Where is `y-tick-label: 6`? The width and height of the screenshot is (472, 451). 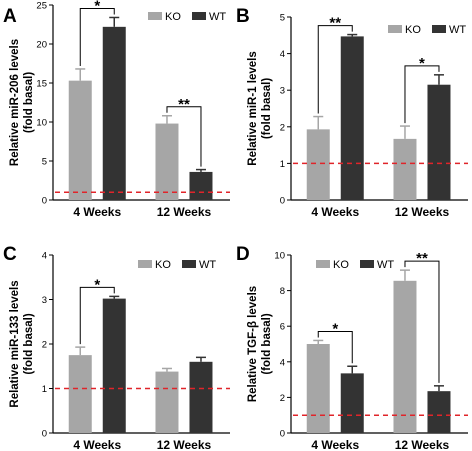 y-tick-label: 6 is located at coordinates (282, 327).